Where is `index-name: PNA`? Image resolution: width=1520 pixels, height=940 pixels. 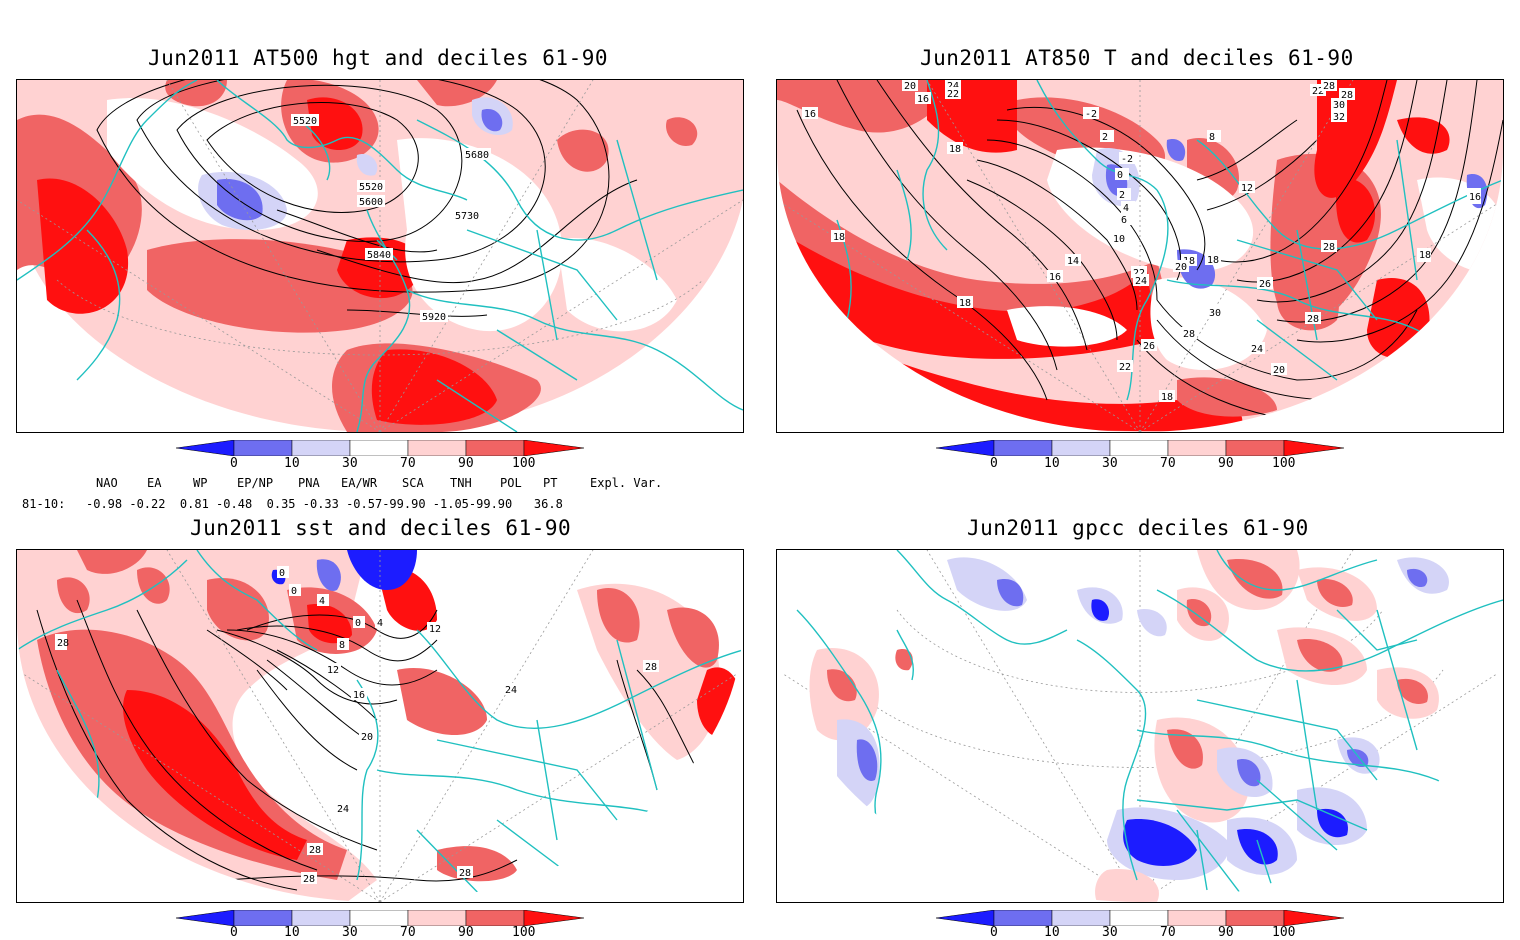 index-name: PNA is located at coordinates (309, 483).